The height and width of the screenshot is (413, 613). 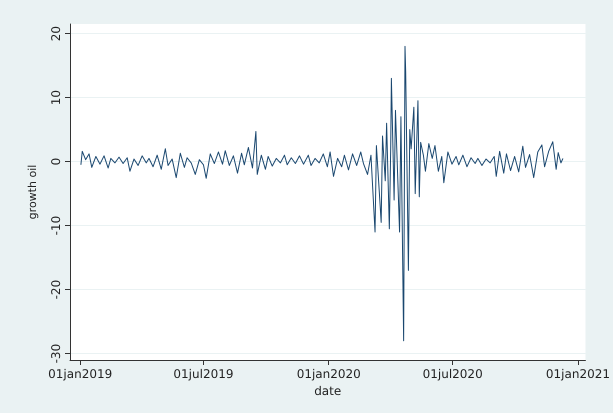 I want to click on y-tick-label: -30, so click(x=56, y=354).